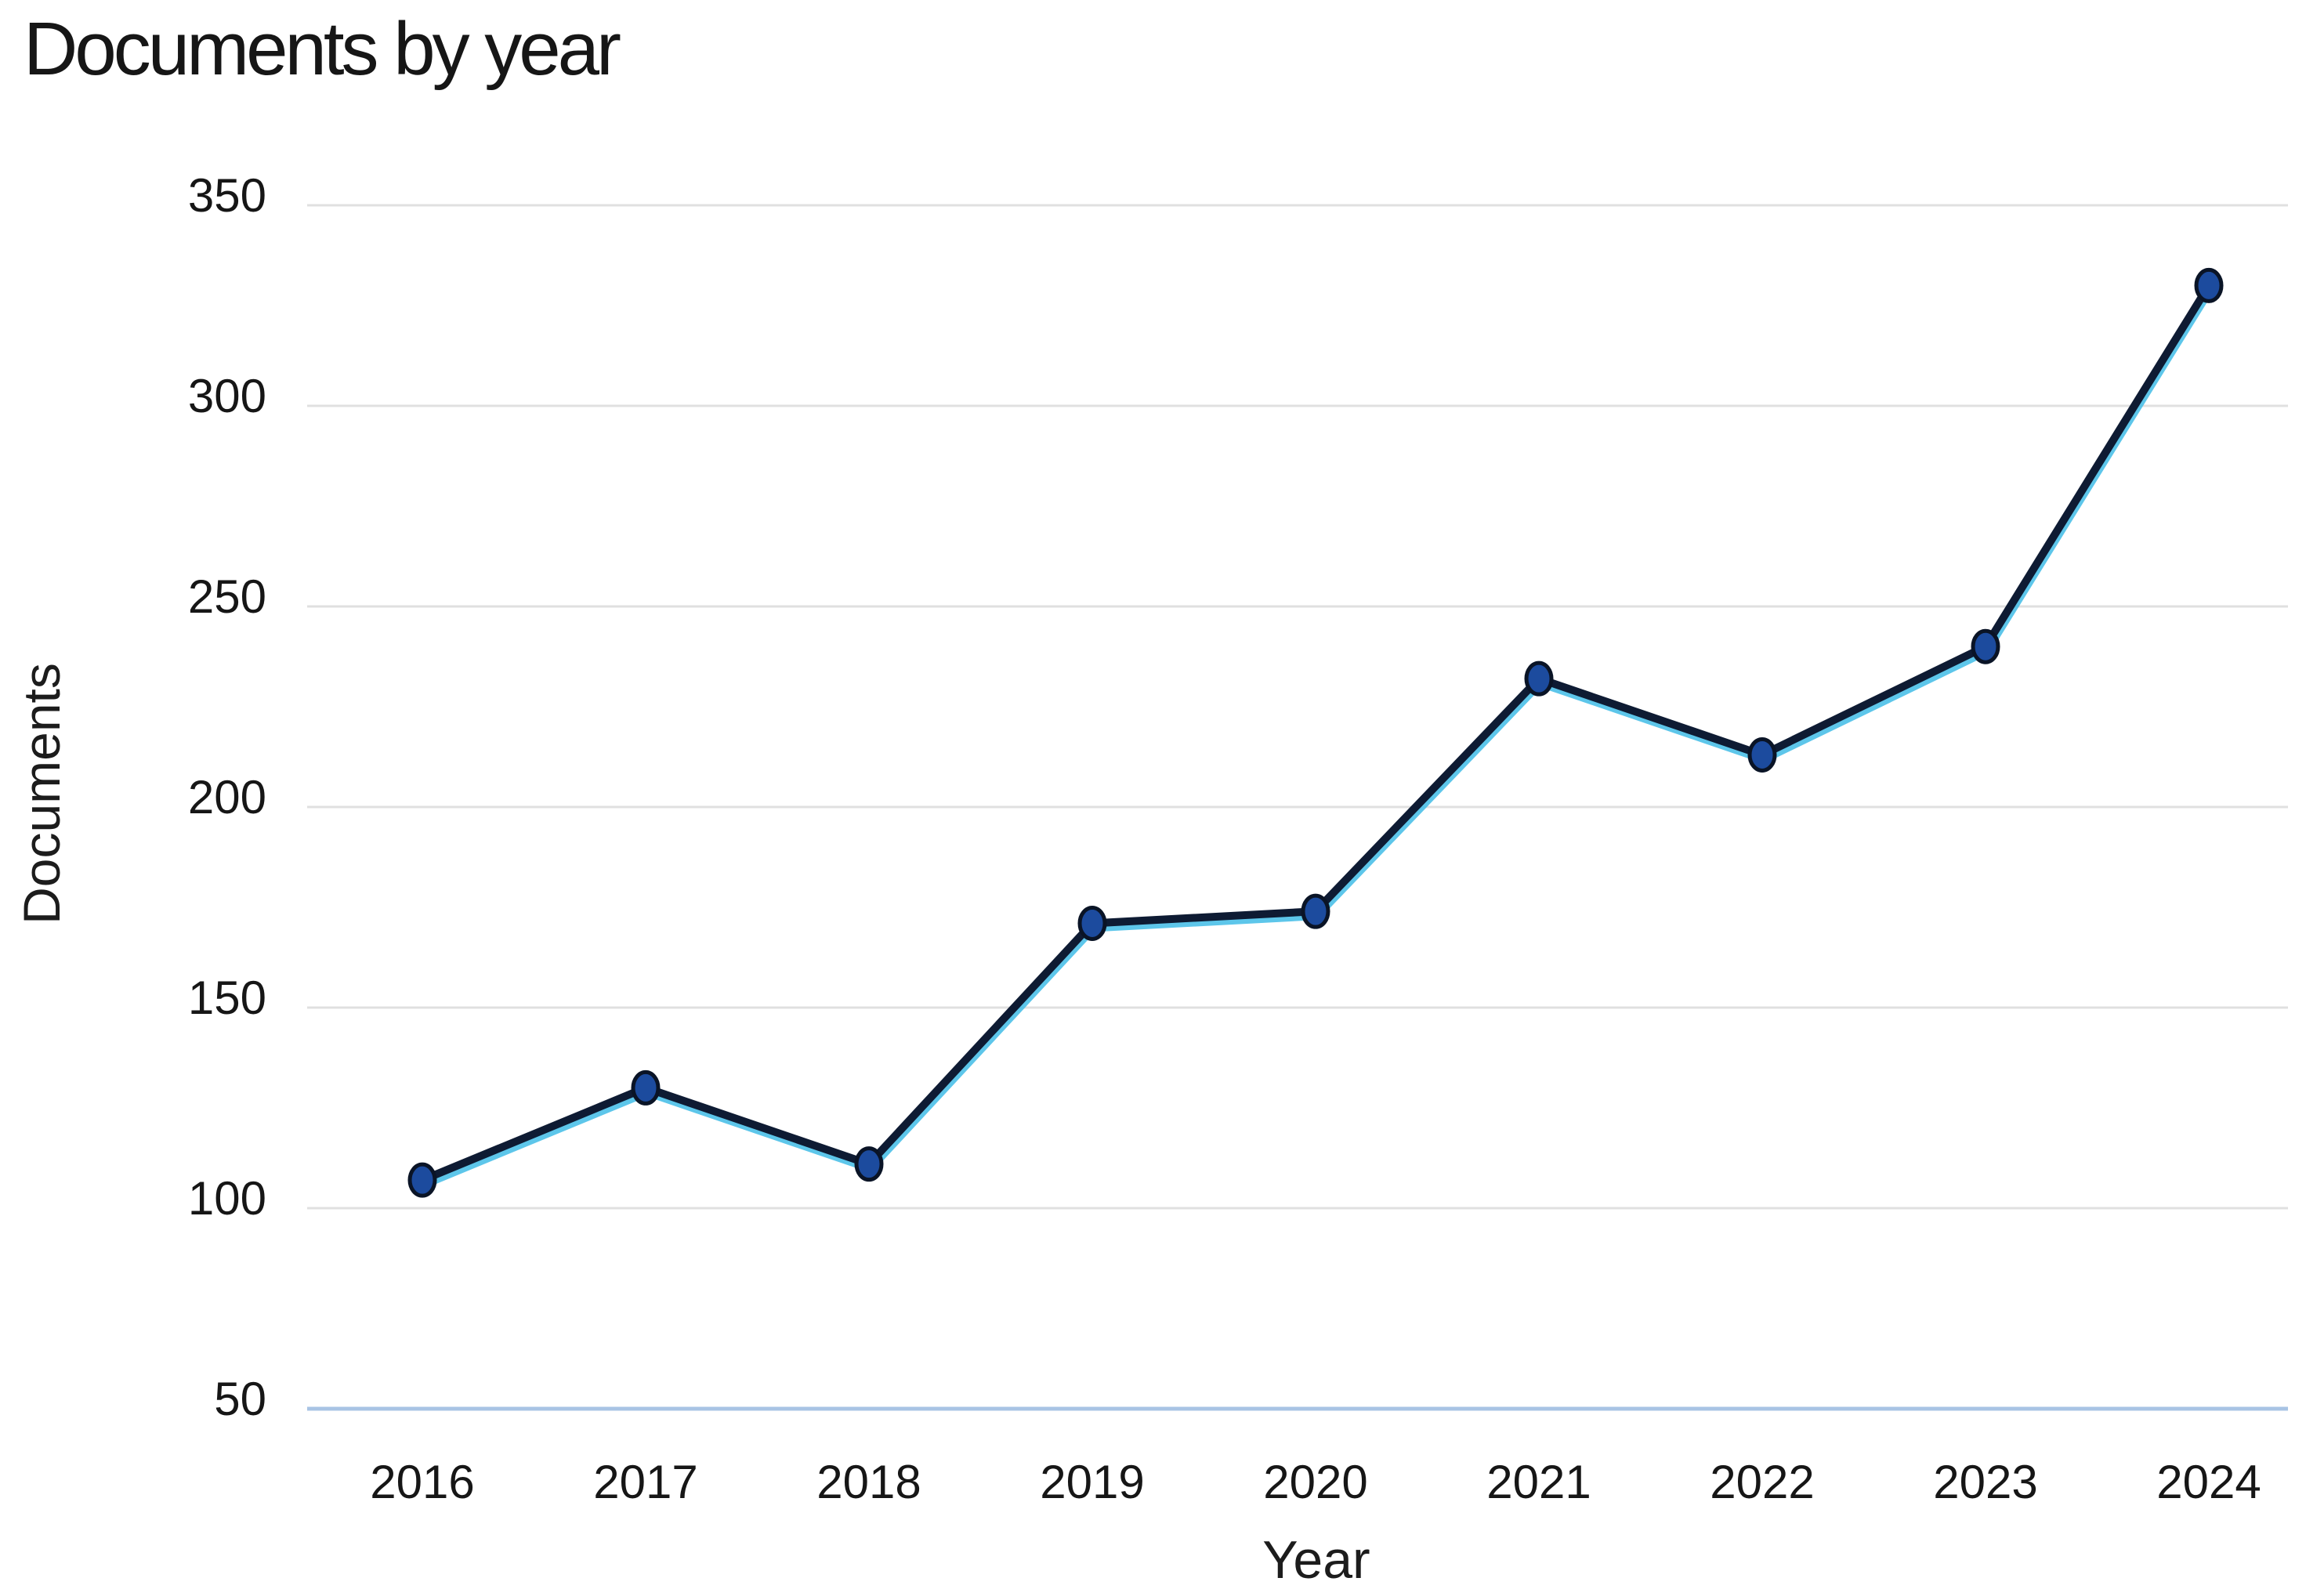 The height and width of the screenshot is (1596, 2306). What do you see at coordinates (645, 1482) in the screenshot?
I see `x-tick-label: 2017` at bounding box center [645, 1482].